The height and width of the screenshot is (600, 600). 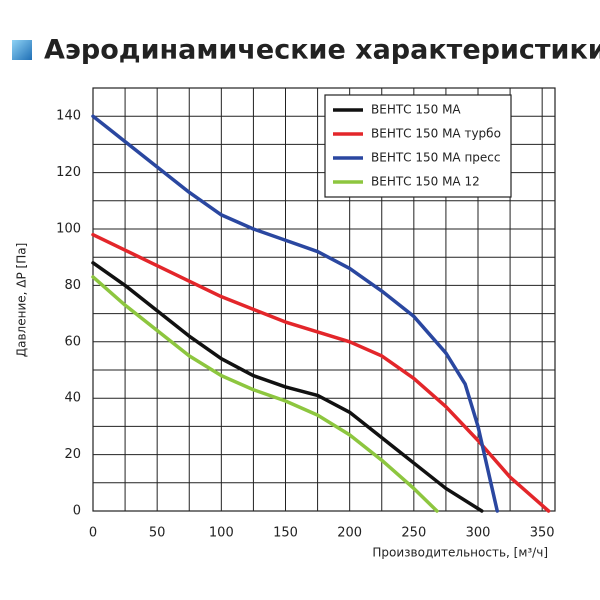 I want to click on x-tick-label: 0, so click(x=93, y=533).